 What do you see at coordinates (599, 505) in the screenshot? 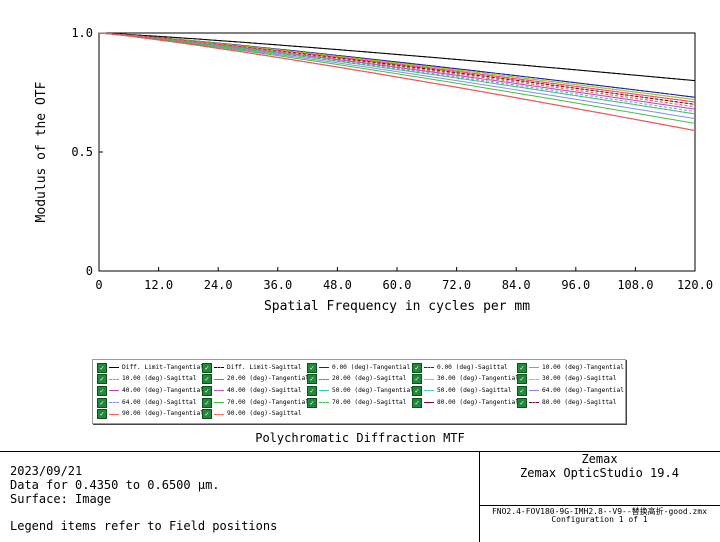
I see `footer-right-divider` at bounding box center [599, 505].